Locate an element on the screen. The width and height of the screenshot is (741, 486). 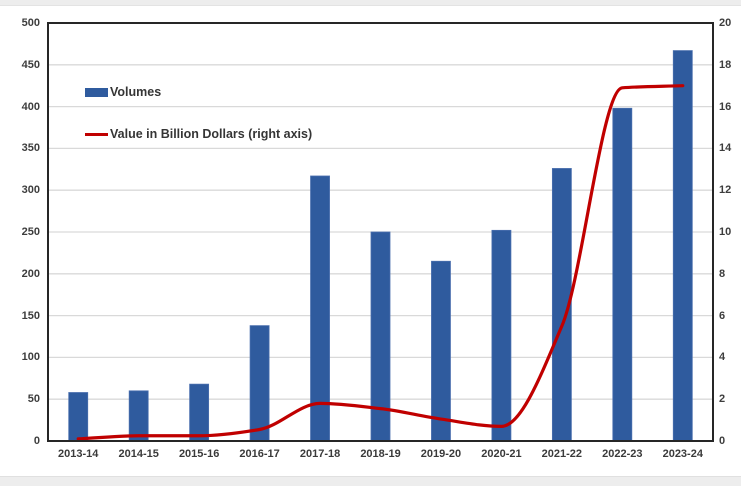
x-axis-label-2016-17: 2016-17 is located at coordinates (259, 454).